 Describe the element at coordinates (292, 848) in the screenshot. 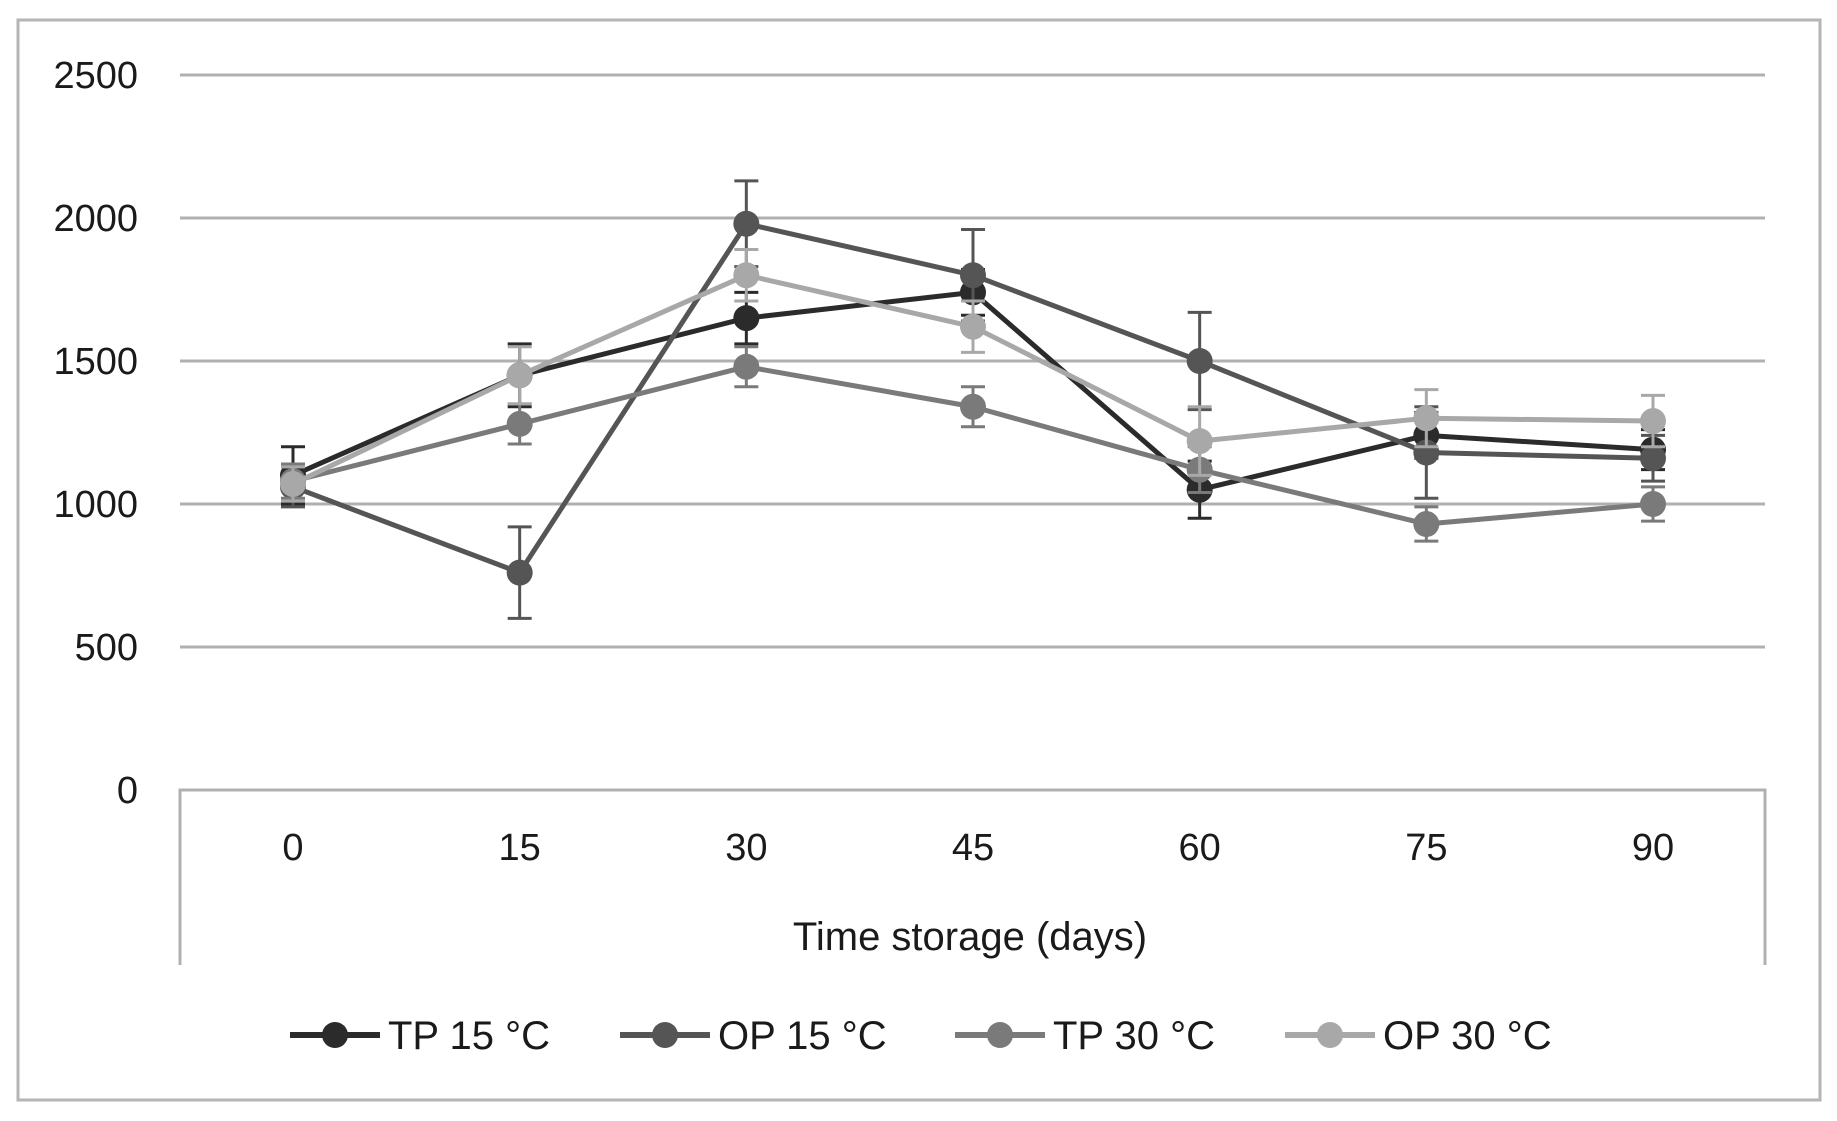

I see `x-tick-label: 0` at that location.